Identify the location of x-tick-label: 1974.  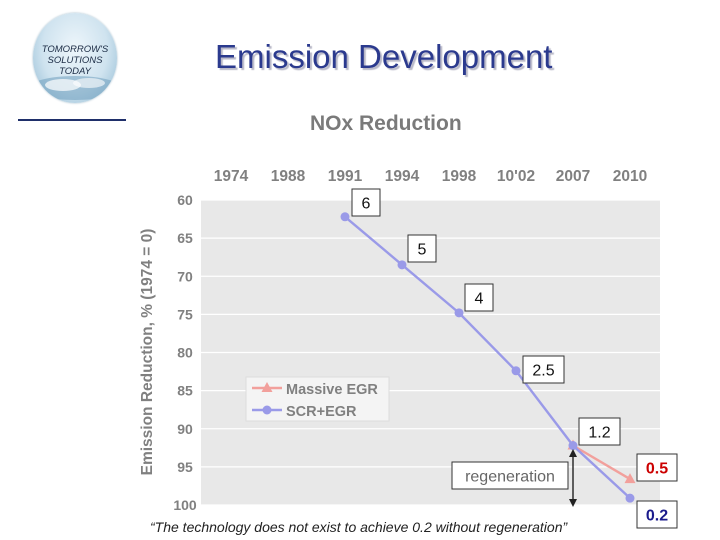
(231, 176).